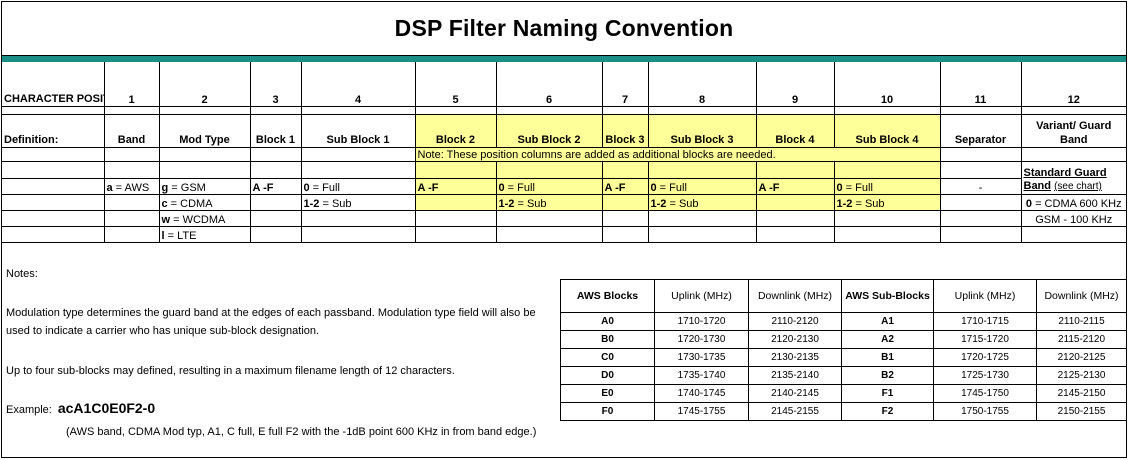 This screenshot has width=1130, height=460. What do you see at coordinates (887, 84) in the screenshot?
I see `position-10: 10` at bounding box center [887, 84].